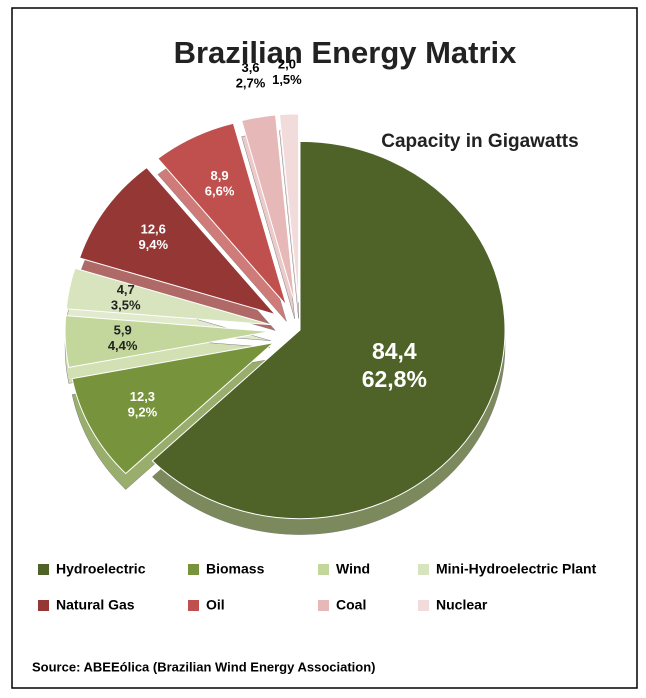  Describe the element at coordinates (220, 175) in the screenshot. I see `value-label: 8,9` at that location.